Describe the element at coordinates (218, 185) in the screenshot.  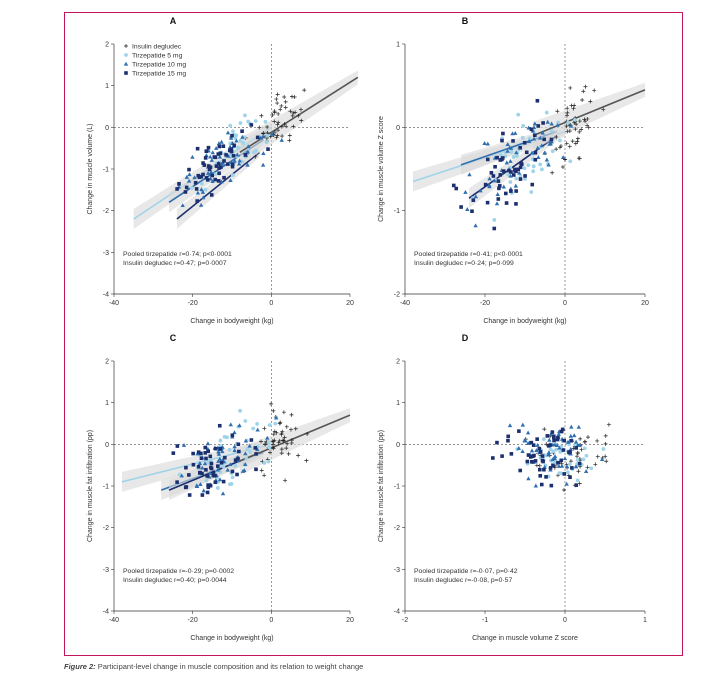
I see `fit-line-pooled_tz15` at that location.